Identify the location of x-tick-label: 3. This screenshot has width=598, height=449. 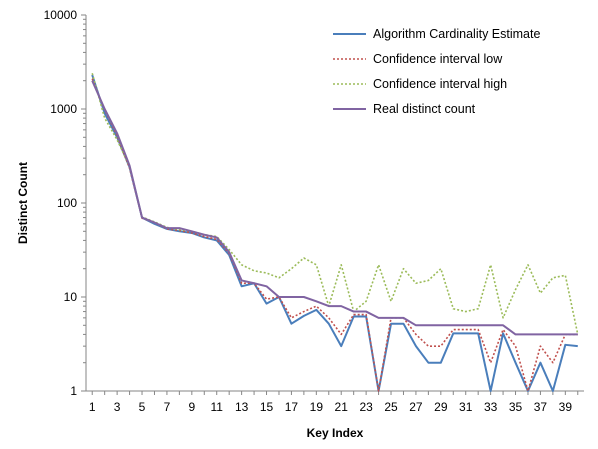
(117, 407).